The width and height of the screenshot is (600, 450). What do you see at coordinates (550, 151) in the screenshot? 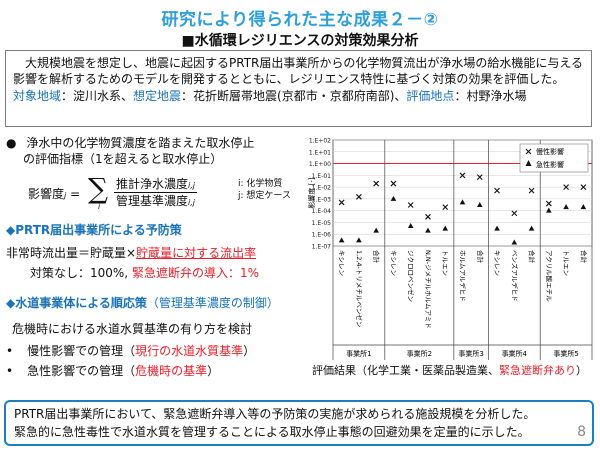
I see `legend-chronic-label: 慢性影響` at bounding box center [550, 151].